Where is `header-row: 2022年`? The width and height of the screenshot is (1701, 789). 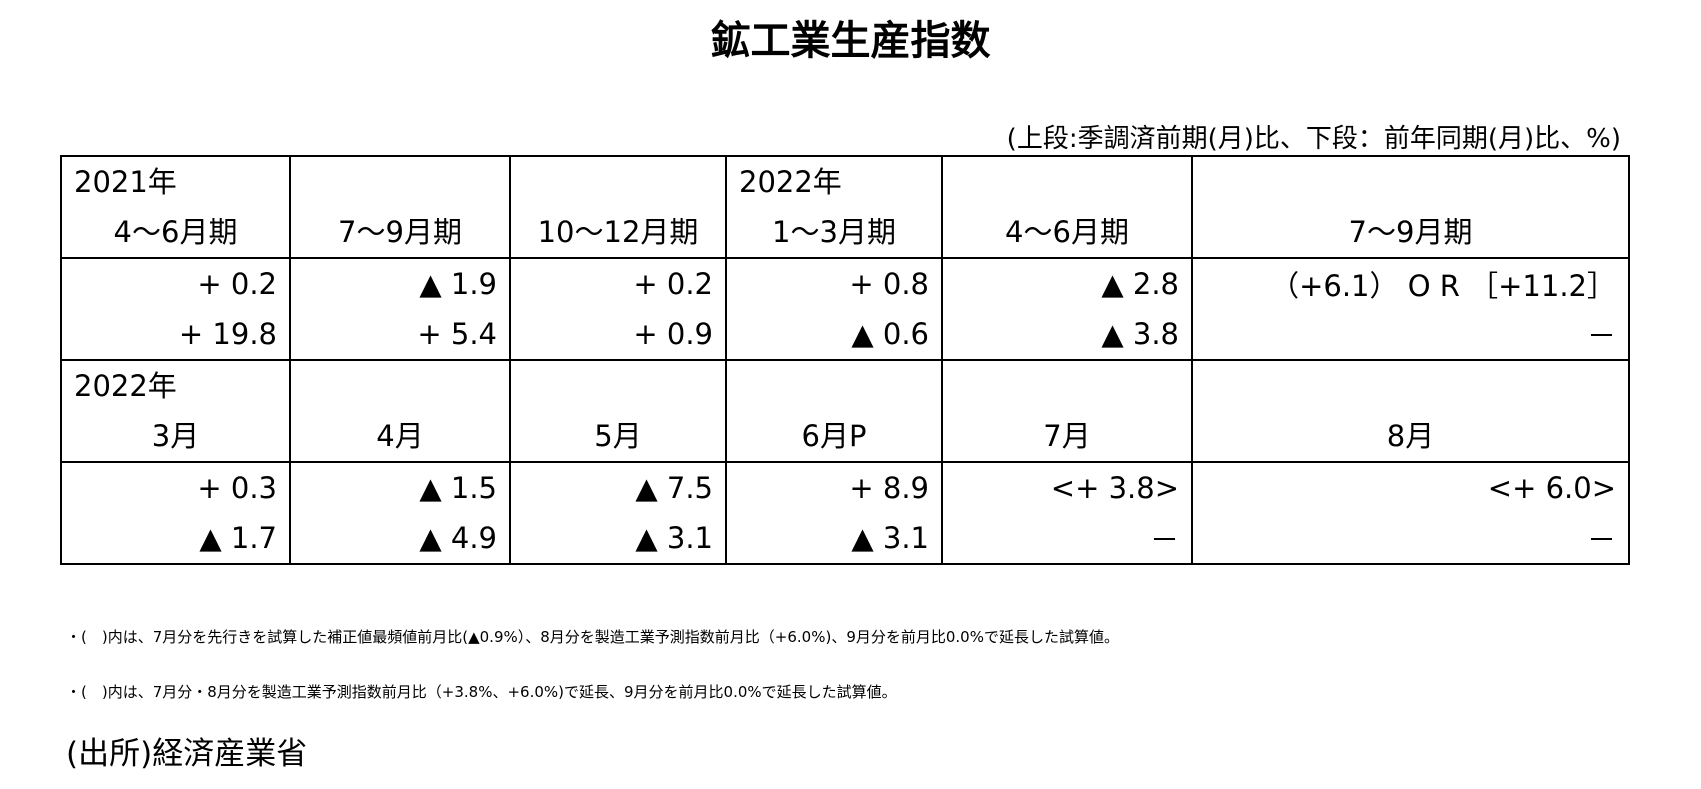
header-row: 2022年 is located at coordinates (845, 383).